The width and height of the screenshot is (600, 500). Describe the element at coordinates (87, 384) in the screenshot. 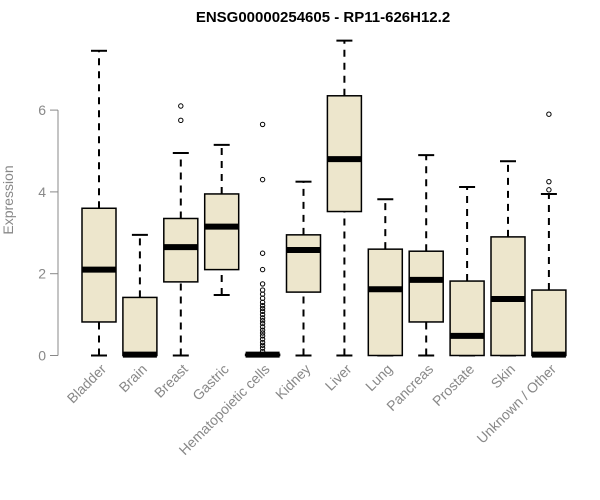

I see `x-tick-label: Bladder` at that location.